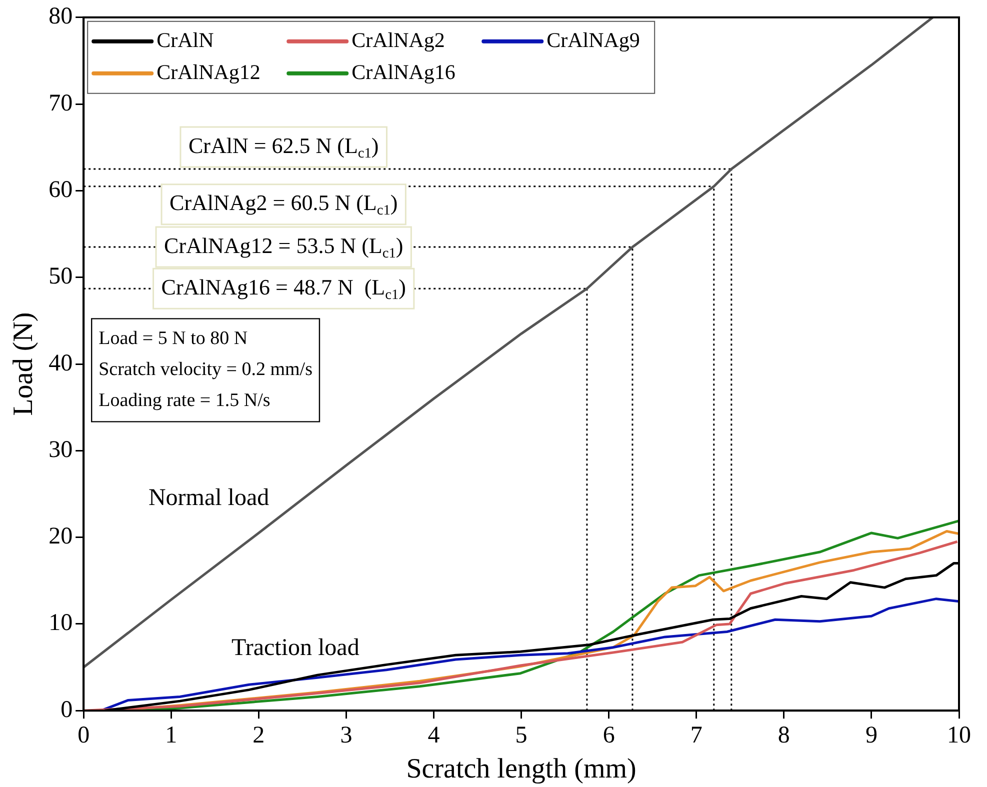 Image resolution: width=987 pixels, height=787 pixels. I want to click on x-tick-label: 10, so click(959, 735).